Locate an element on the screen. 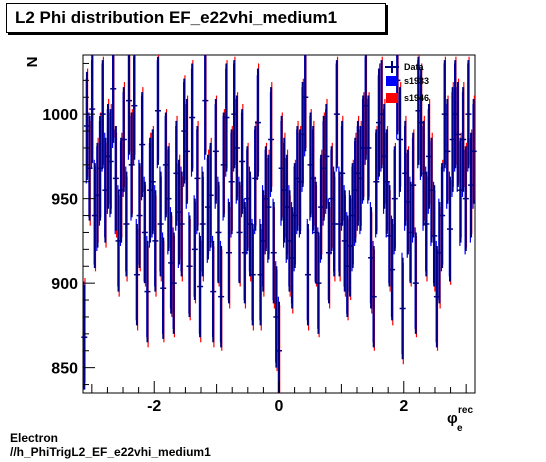  legend-entry-s1933: s1933 is located at coordinates (407, 81).